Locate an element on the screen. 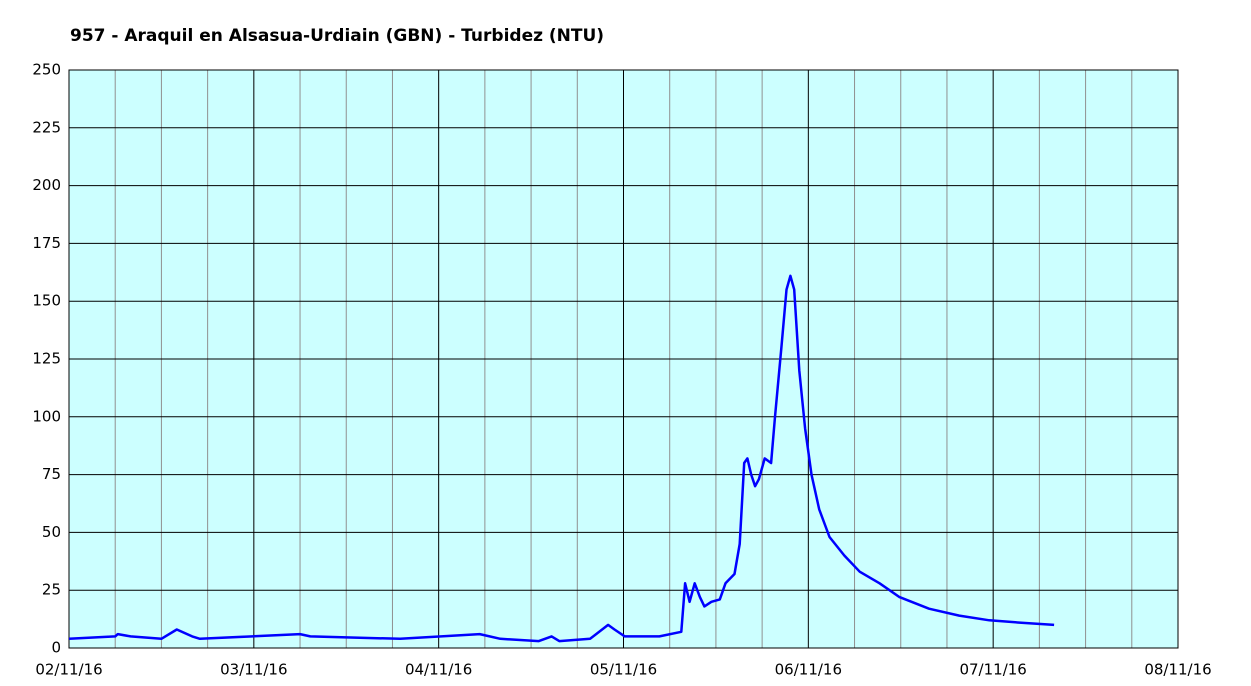 The height and width of the screenshot is (686, 1251). y-tick-label: 225 is located at coordinates (46, 127).